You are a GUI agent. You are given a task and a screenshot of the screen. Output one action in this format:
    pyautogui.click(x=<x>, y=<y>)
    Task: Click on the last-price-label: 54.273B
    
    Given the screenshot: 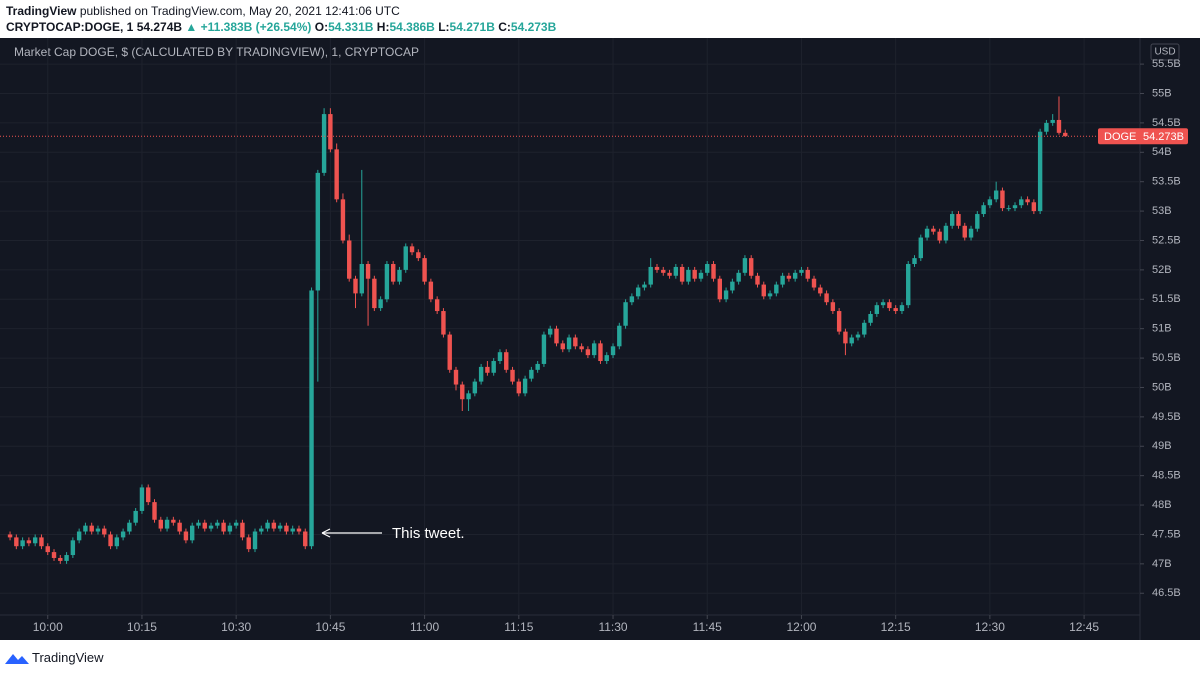 What is the action you would take?
    pyautogui.click(x=1163, y=137)
    